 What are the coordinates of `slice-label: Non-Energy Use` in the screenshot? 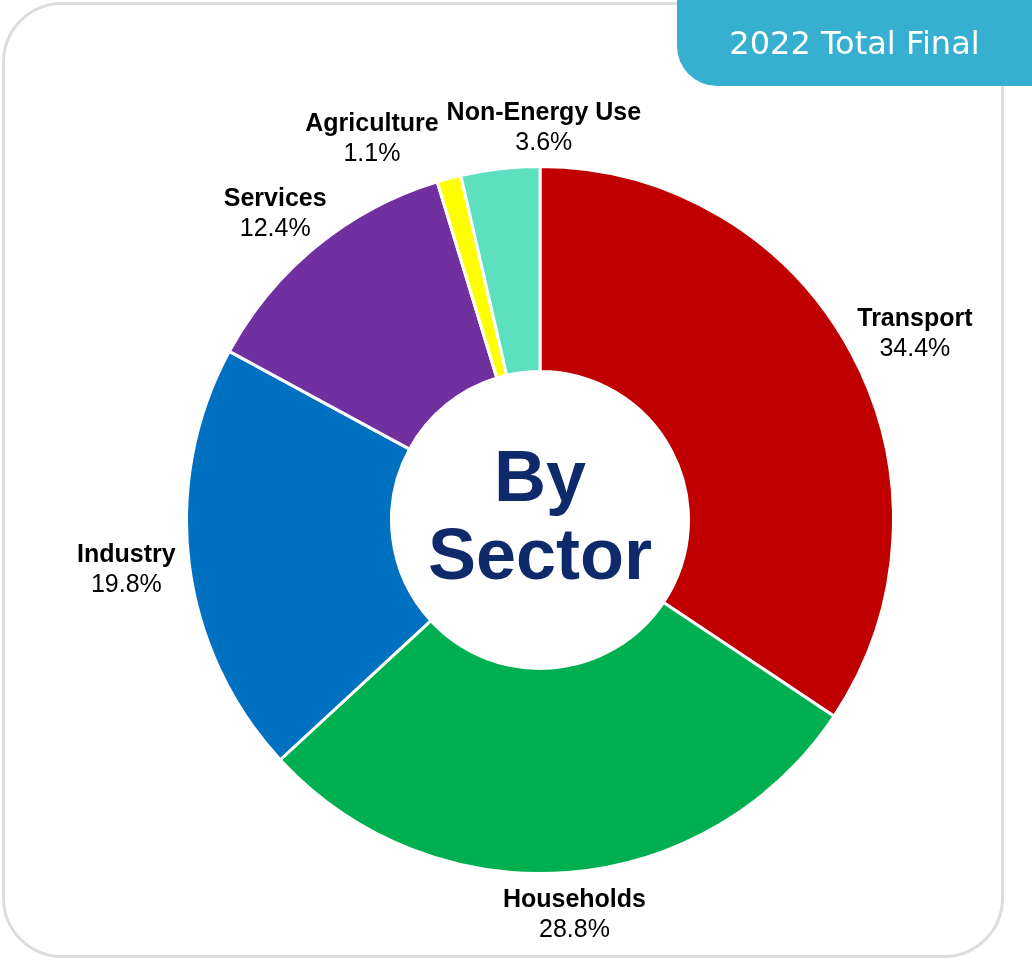 It's located at (544, 110).